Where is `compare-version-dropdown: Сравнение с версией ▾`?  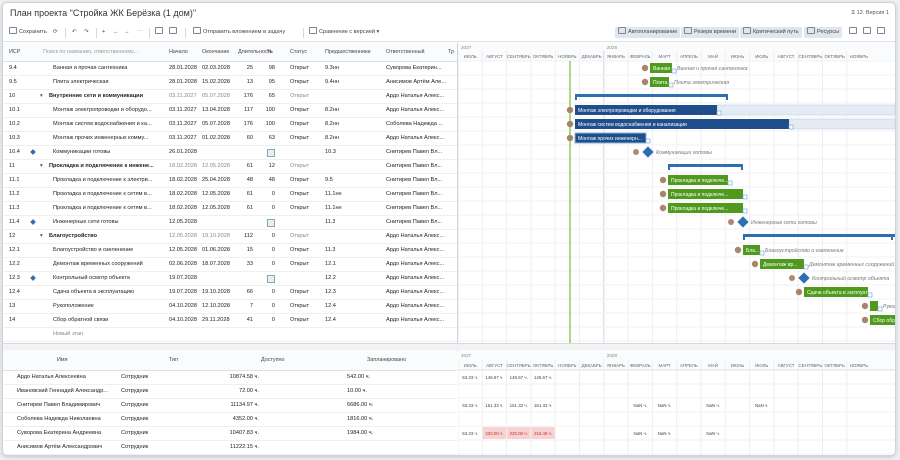
compare-version-dropdown: Сравнение с версией ▾ is located at coordinates (344, 32).